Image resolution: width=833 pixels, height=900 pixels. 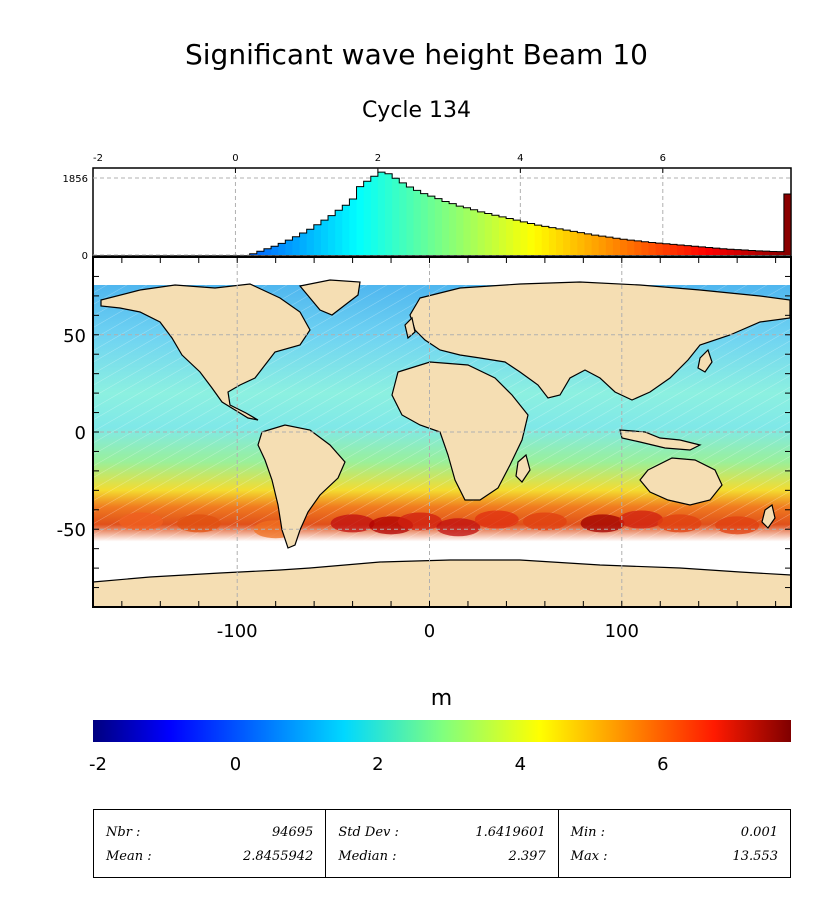 I want to click on histogram-y-tick-label: 1856, so click(x=75, y=179).